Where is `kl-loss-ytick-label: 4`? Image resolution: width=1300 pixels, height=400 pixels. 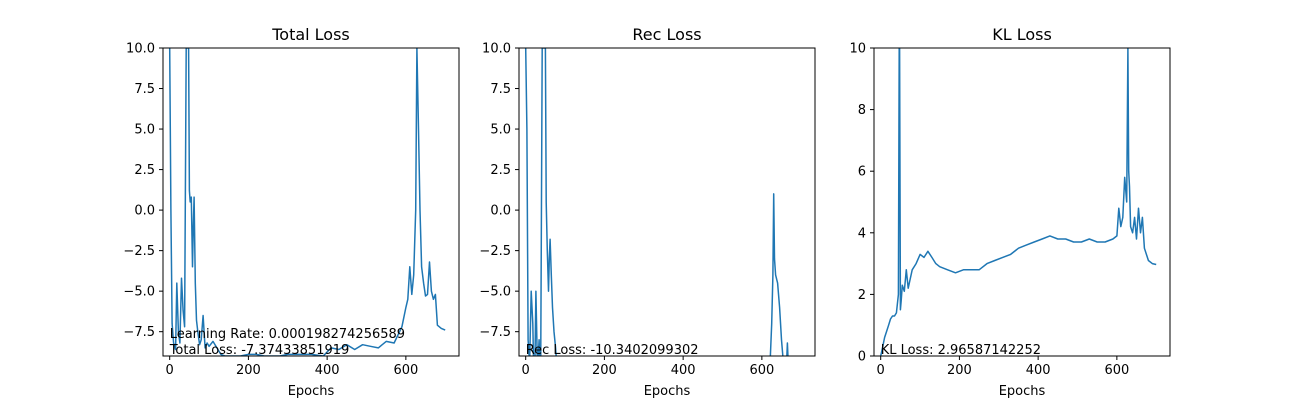
kl-loss-ytick-label: 4 is located at coordinates (862, 233).